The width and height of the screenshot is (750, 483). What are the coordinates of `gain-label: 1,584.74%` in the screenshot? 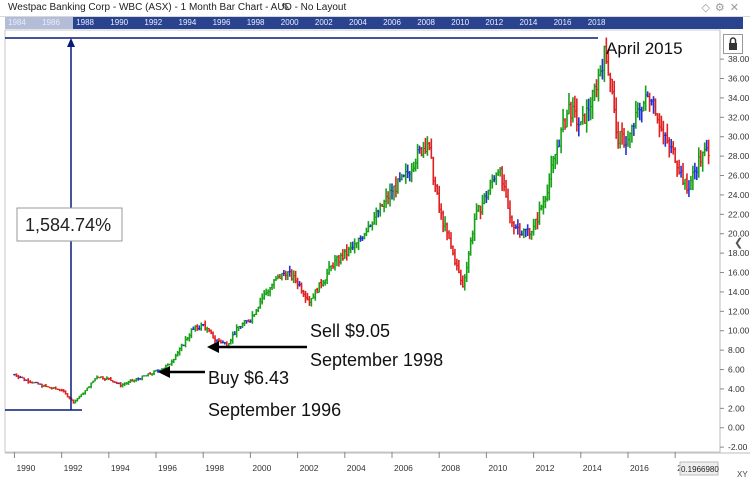 It's located at (68, 225).